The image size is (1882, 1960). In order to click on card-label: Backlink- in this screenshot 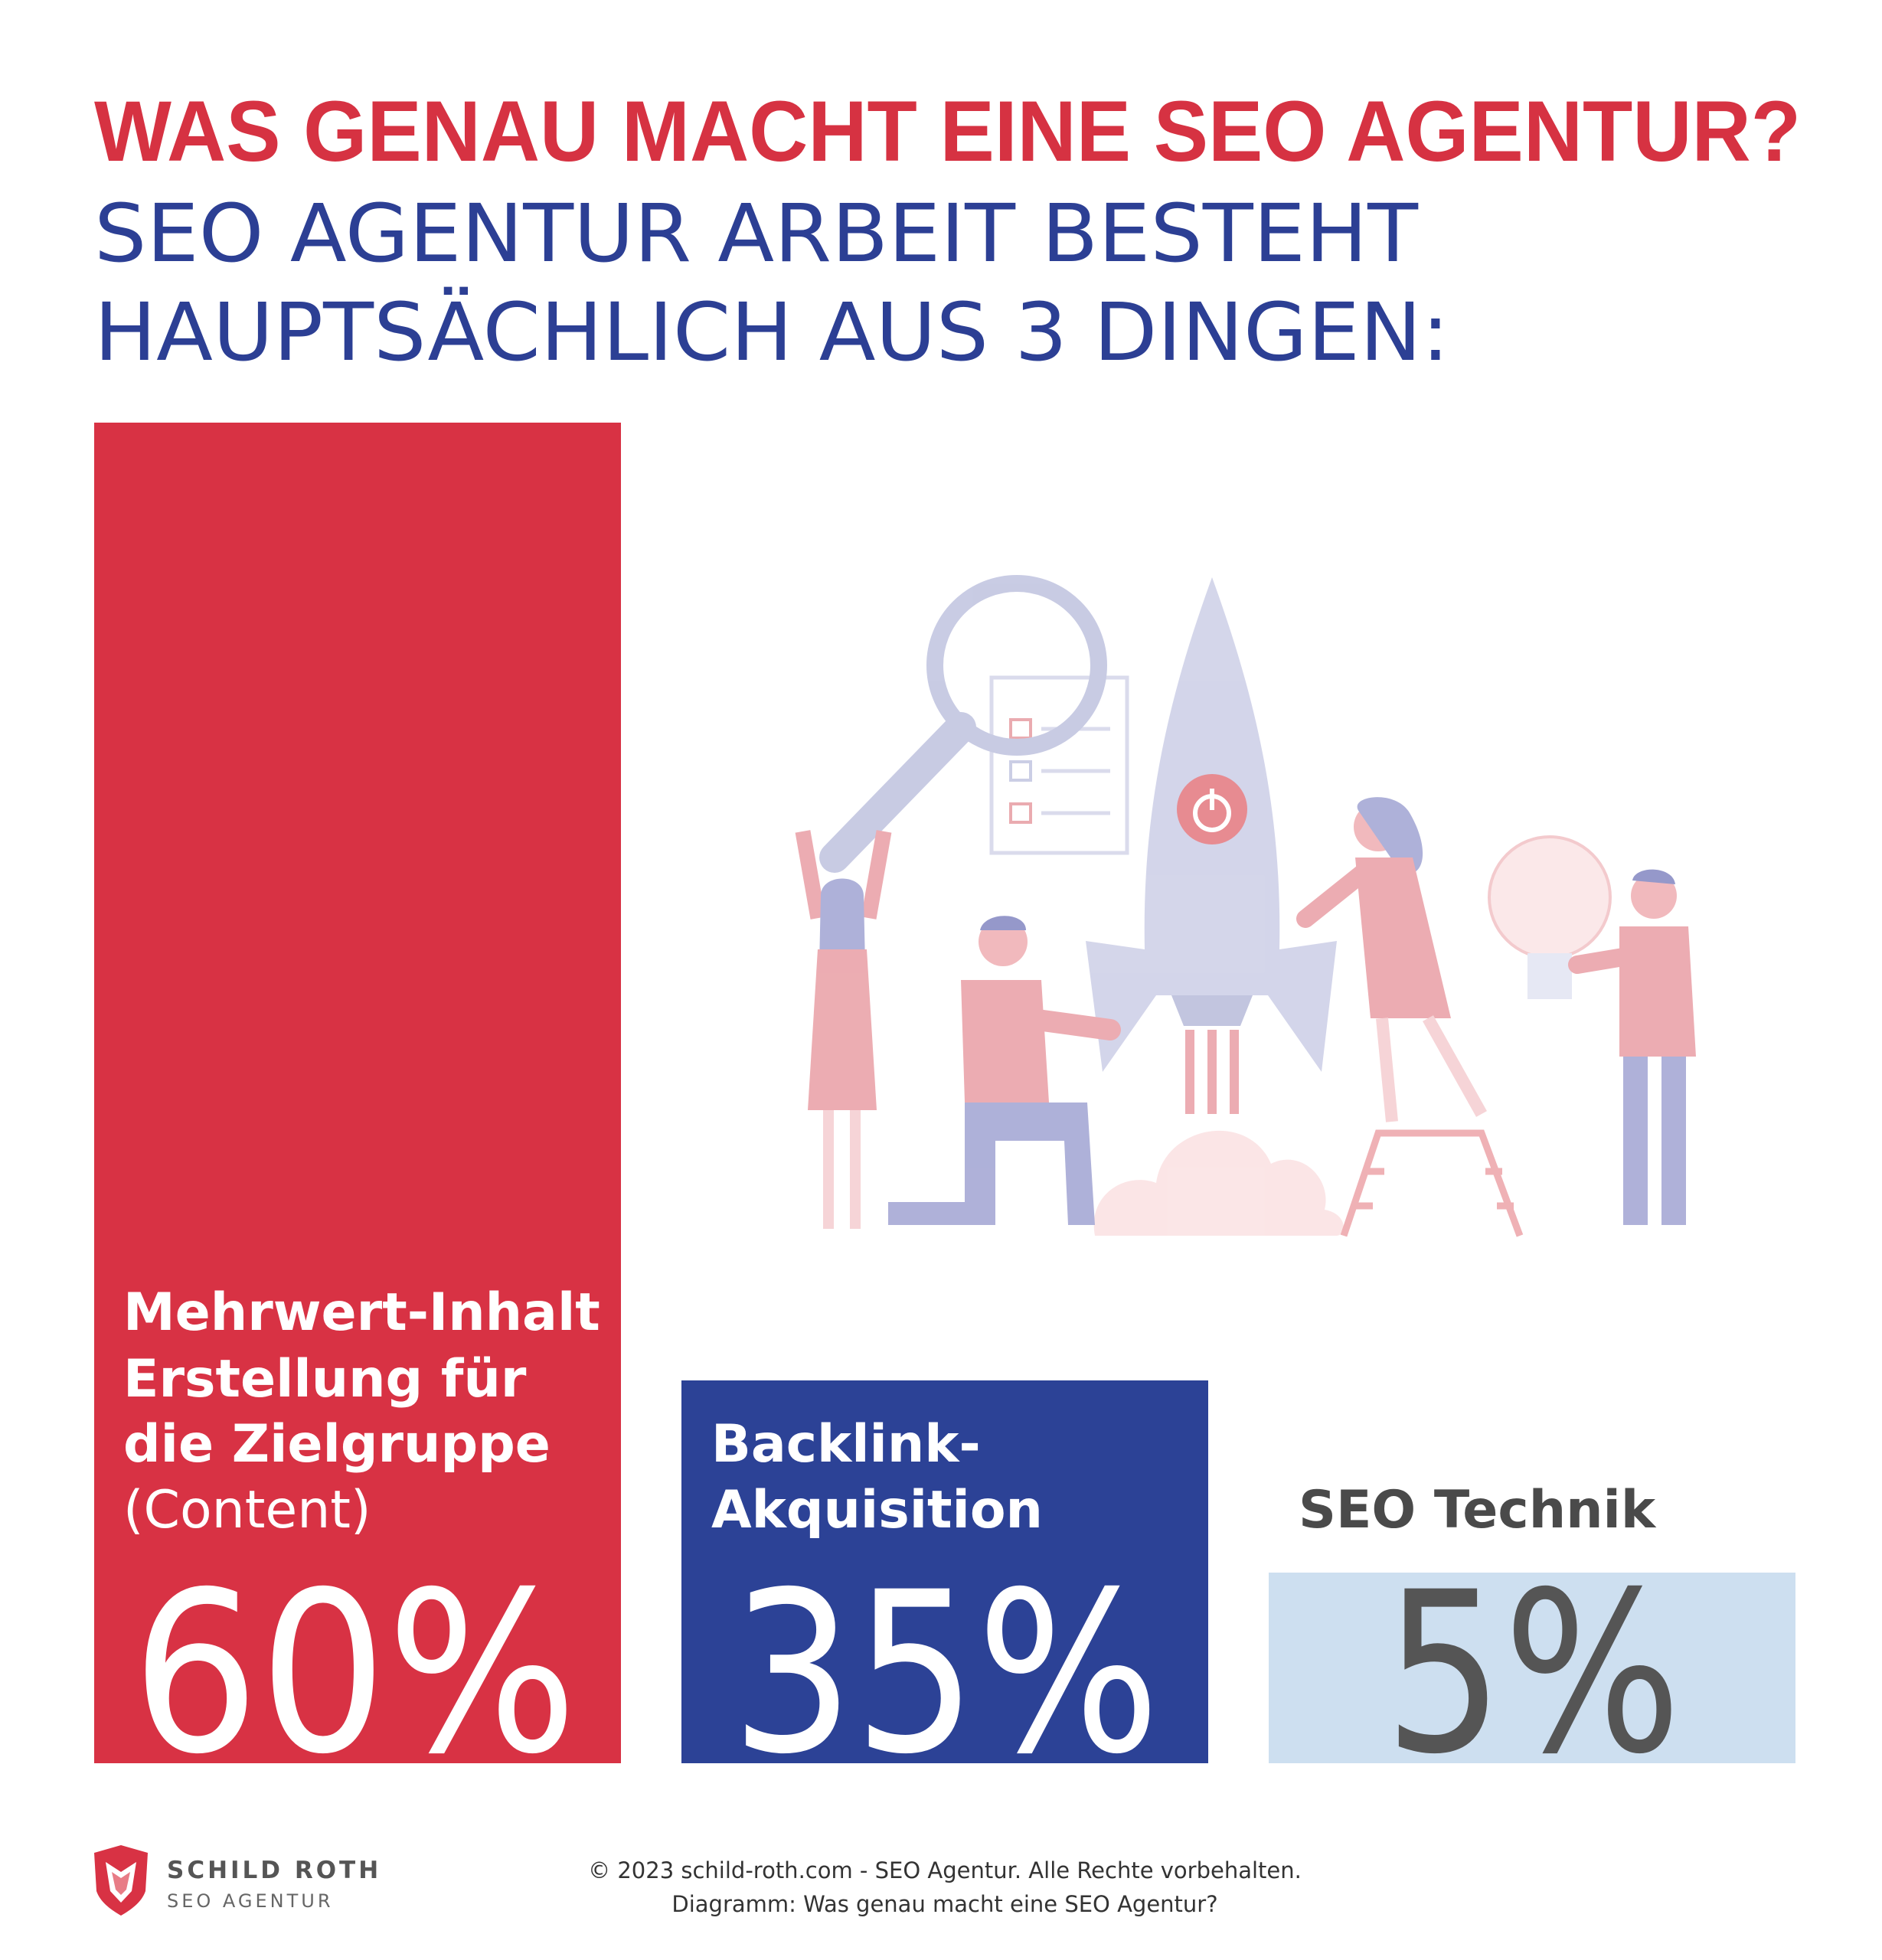, I will do `click(846, 1444)`.